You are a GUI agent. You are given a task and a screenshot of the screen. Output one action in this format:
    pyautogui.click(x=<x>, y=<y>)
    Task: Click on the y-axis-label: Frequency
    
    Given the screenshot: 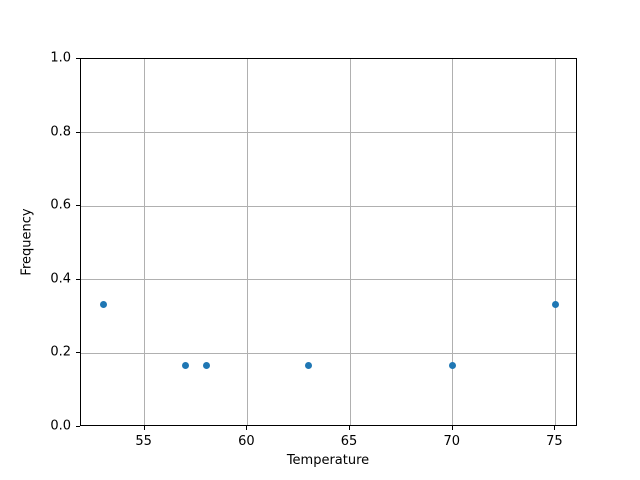 What is the action you would take?
    pyautogui.click(x=27, y=242)
    